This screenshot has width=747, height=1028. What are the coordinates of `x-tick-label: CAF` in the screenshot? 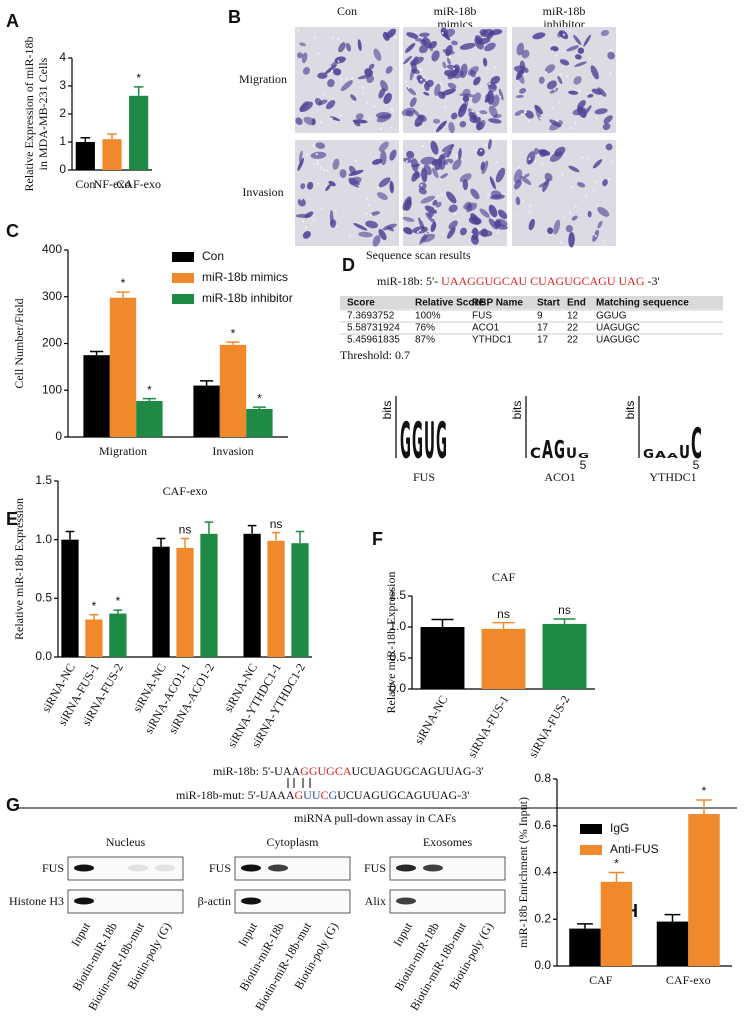 It's located at (601, 980).